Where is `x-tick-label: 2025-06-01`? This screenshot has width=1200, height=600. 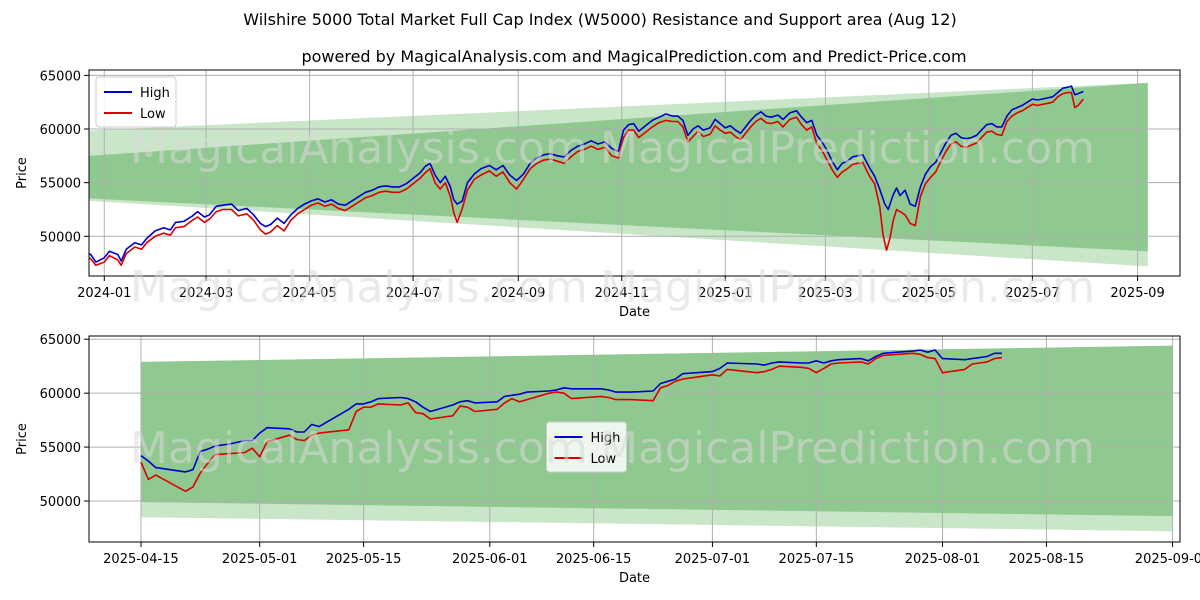
x-tick-label: 2025-06-01 is located at coordinates (490, 559).